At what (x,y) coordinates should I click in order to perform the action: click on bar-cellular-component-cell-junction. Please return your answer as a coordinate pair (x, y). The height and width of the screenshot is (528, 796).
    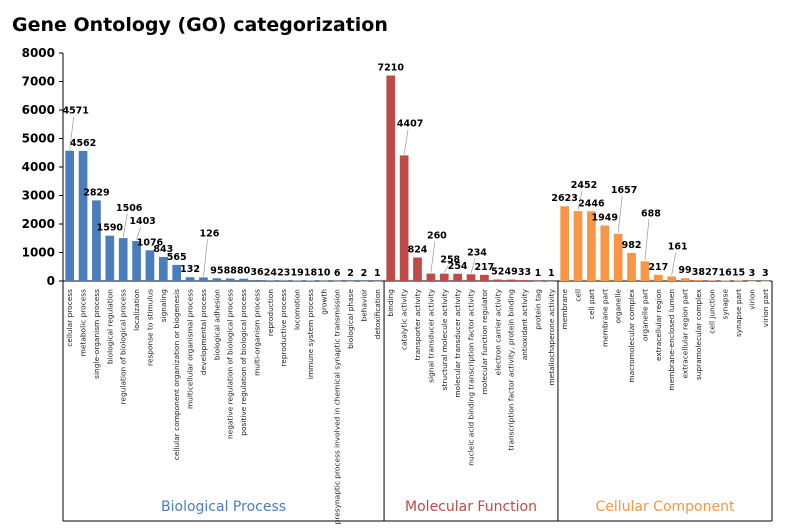
    Looking at the image, I should click on (712, 280).